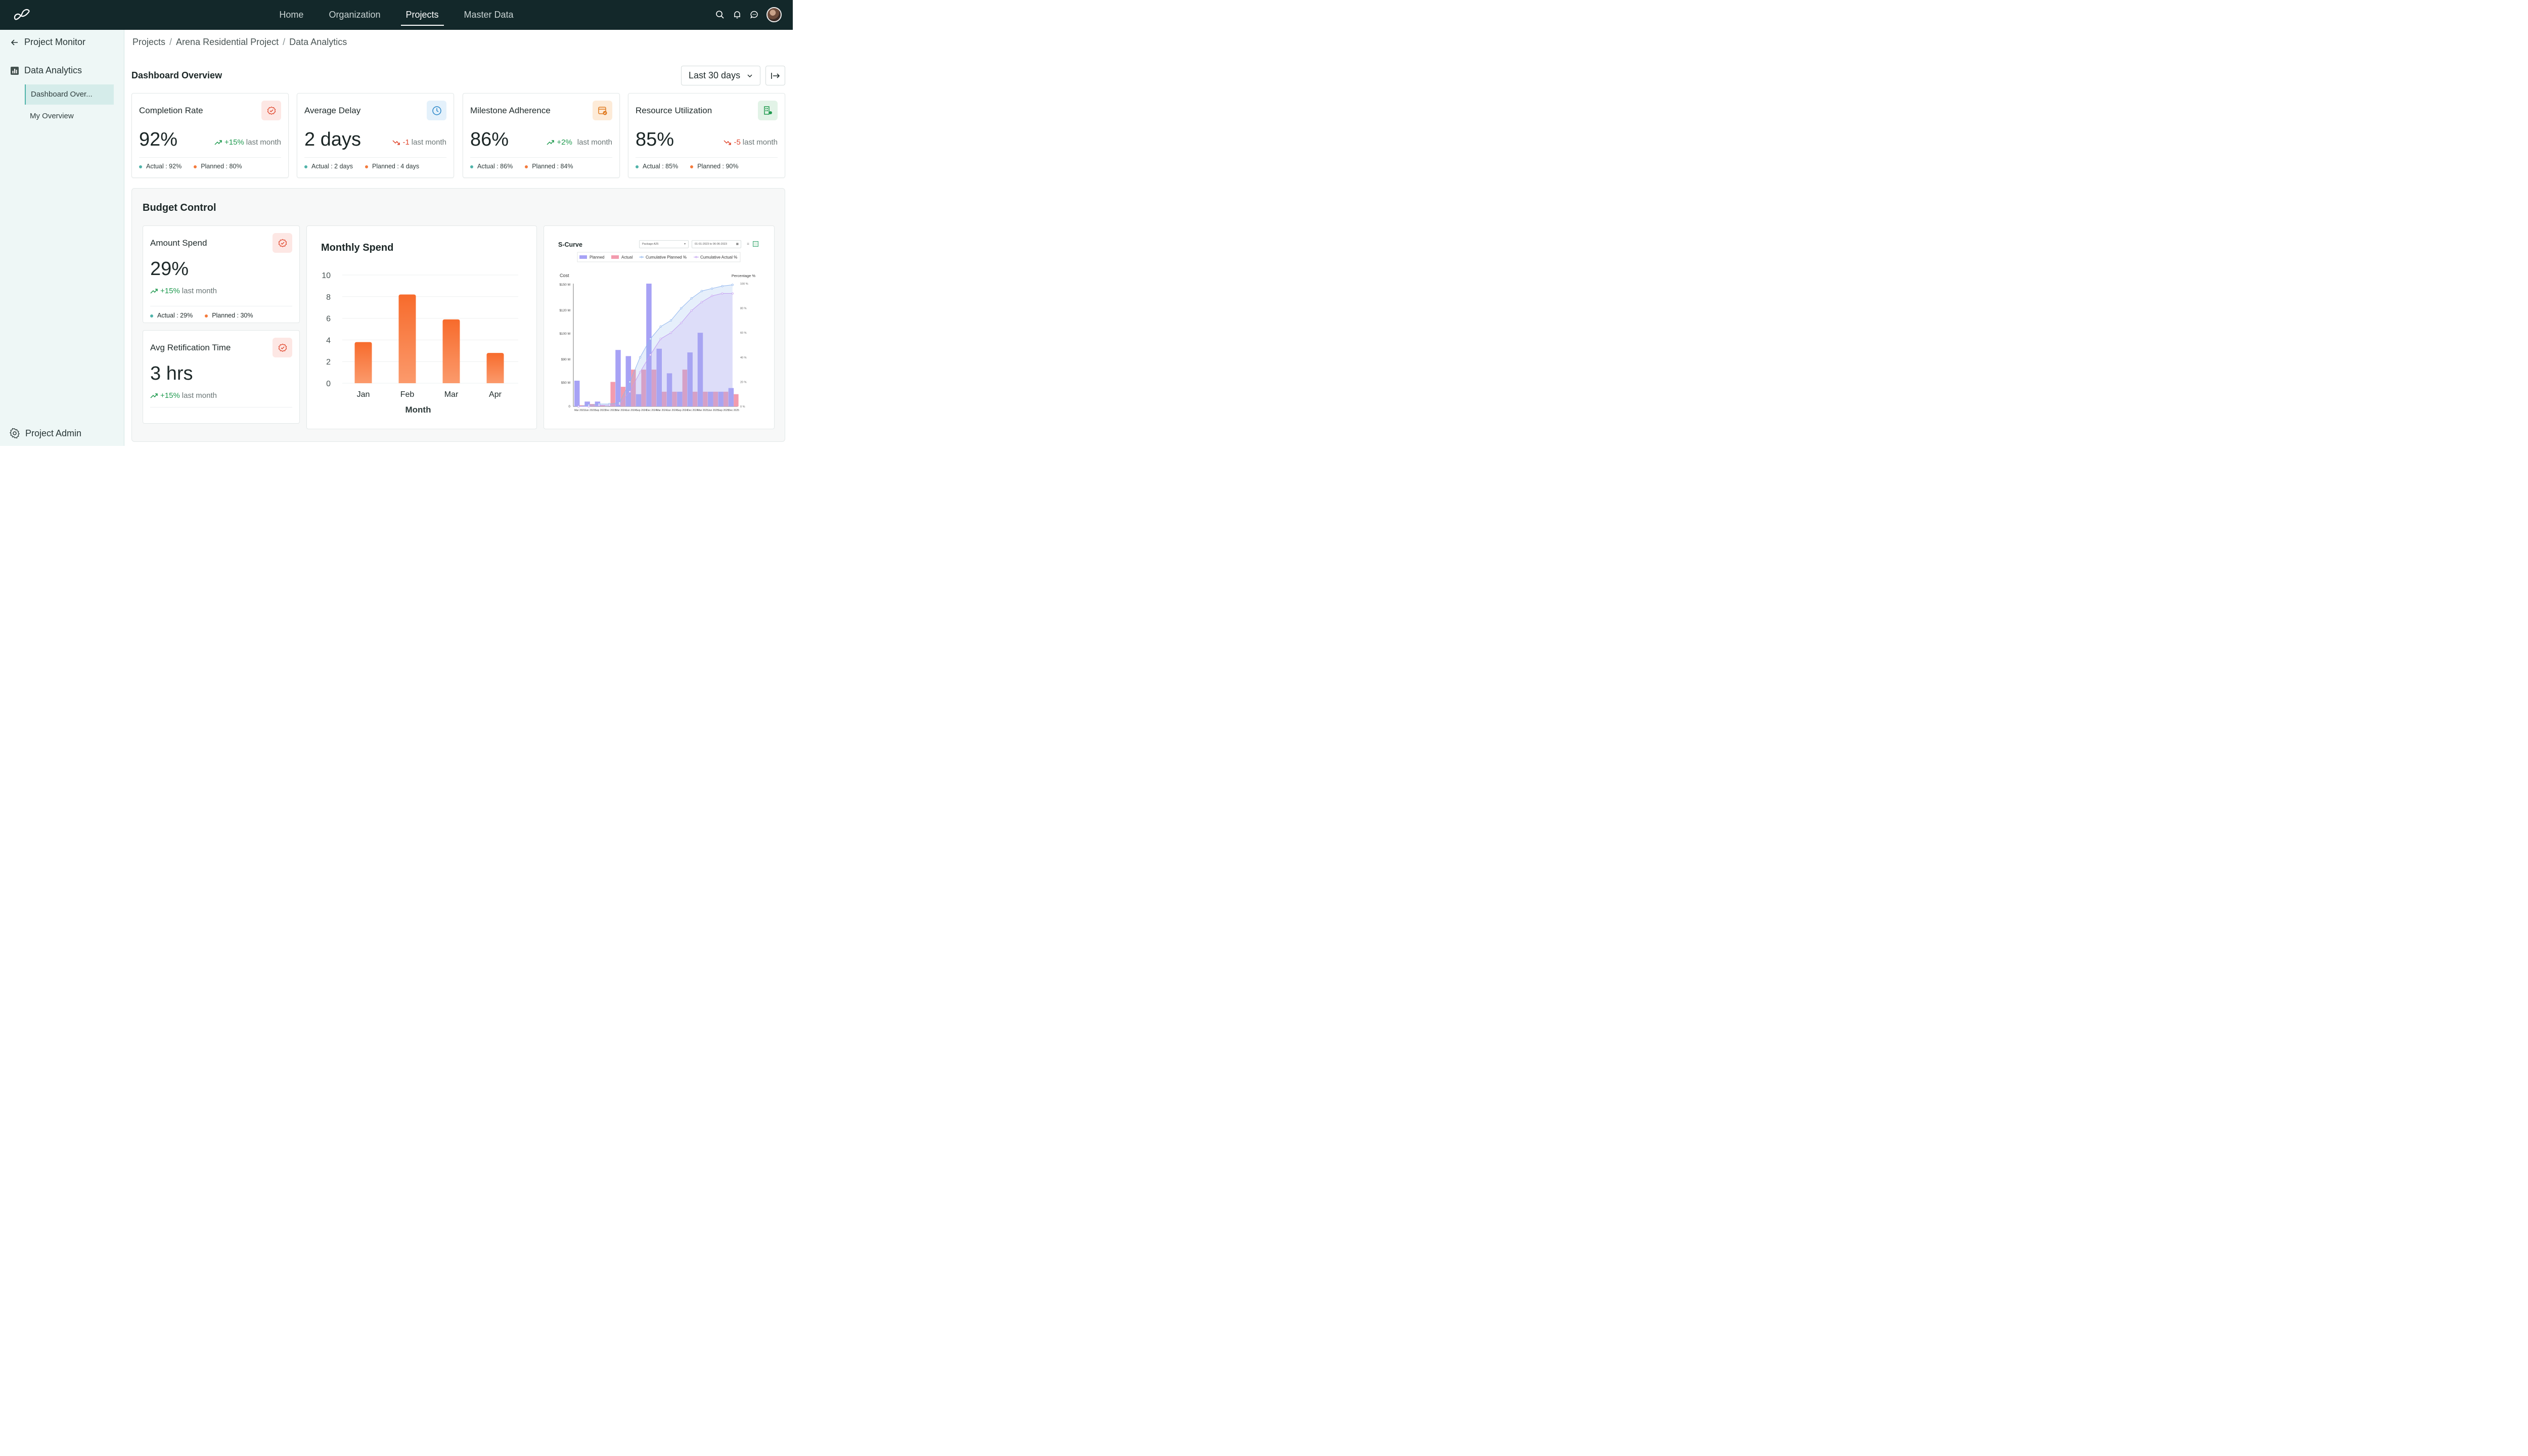  What do you see at coordinates (549, 166) in the screenshot?
I see `legend-planned: Planned : 84%` at bounding box center [549, 166].